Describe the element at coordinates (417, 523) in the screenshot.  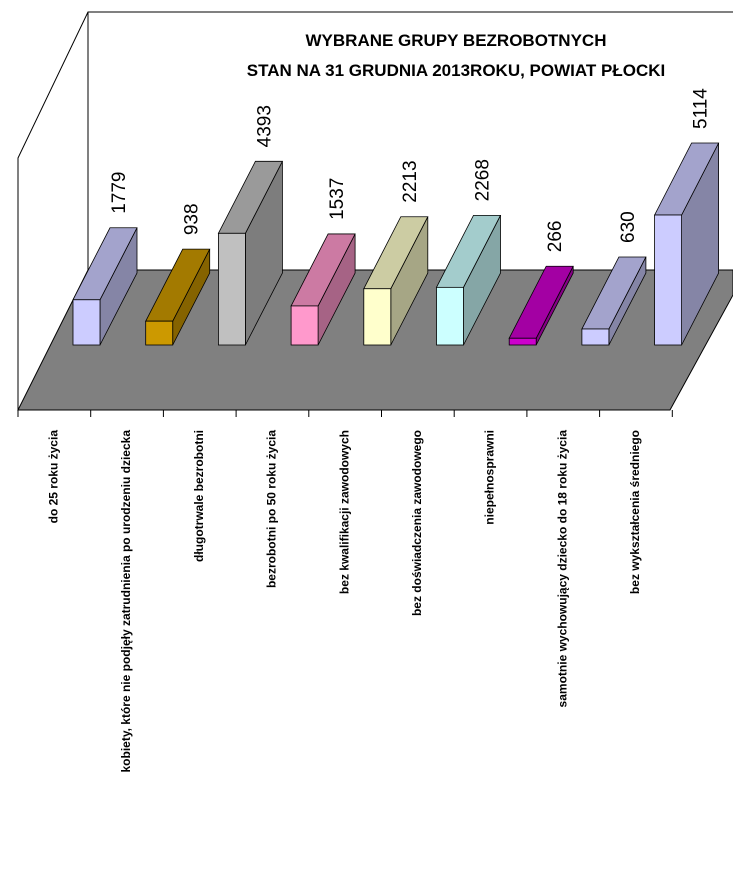
I see `x-tick-label: bez doświadczenia zawodowego` at that location.